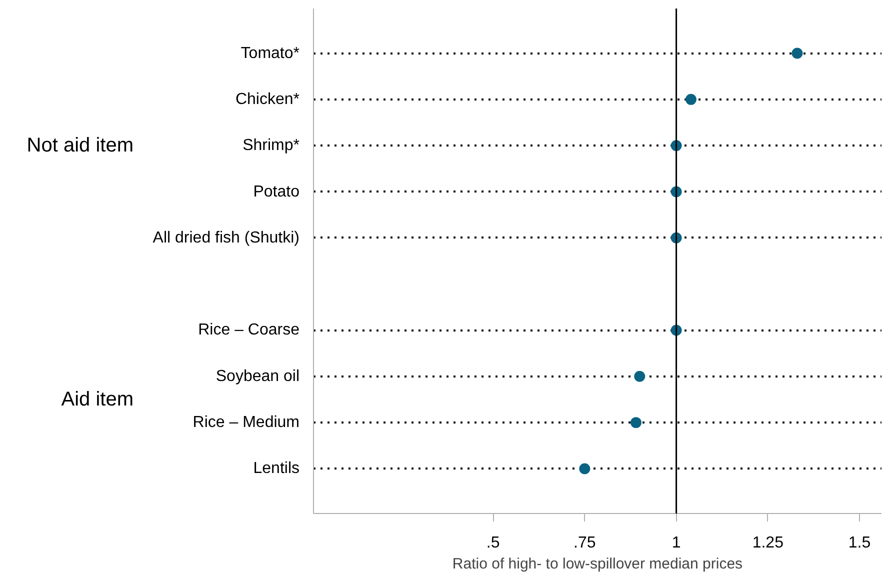 Image resolution: width=883 pixels, height=575 pixels. Describe the element at coordinates (276, 469) in the screenshot. I see `y-tick-label: Lentils` at that location.